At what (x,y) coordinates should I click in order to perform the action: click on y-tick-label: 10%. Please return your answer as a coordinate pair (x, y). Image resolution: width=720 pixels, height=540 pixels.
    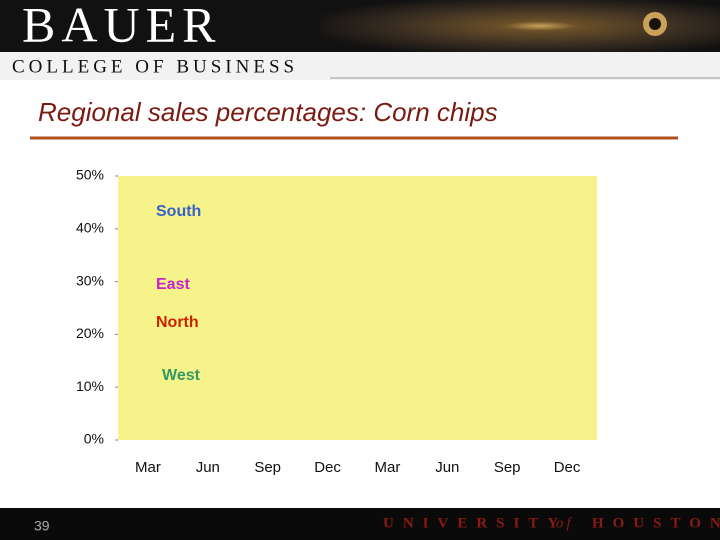
    Looking at the image, I should click on (90, 386).